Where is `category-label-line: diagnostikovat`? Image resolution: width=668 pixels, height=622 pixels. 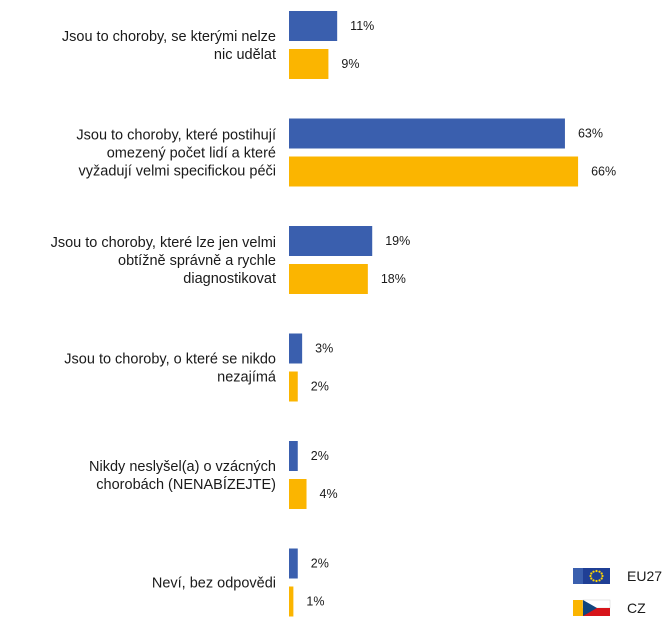
category-label-line: diagnostikovat is located at coordinates (229, 279).